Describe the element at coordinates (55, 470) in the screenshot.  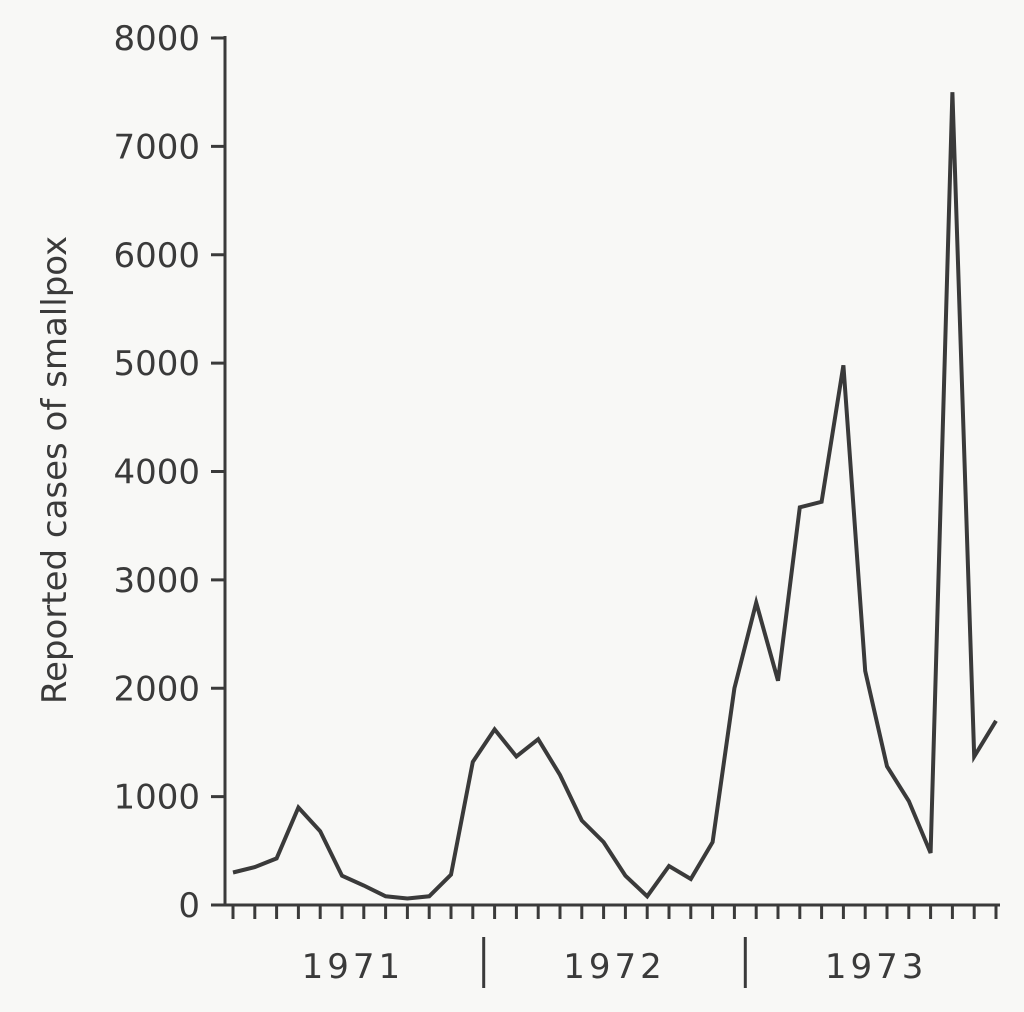
I see `y-axis-label: Reported cases of smallpox` at that location.